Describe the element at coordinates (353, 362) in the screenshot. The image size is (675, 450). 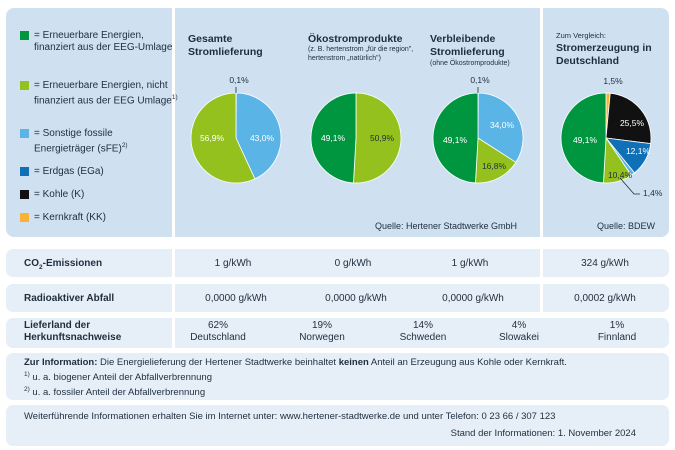
I see `info-bold2: keinen` at that location.